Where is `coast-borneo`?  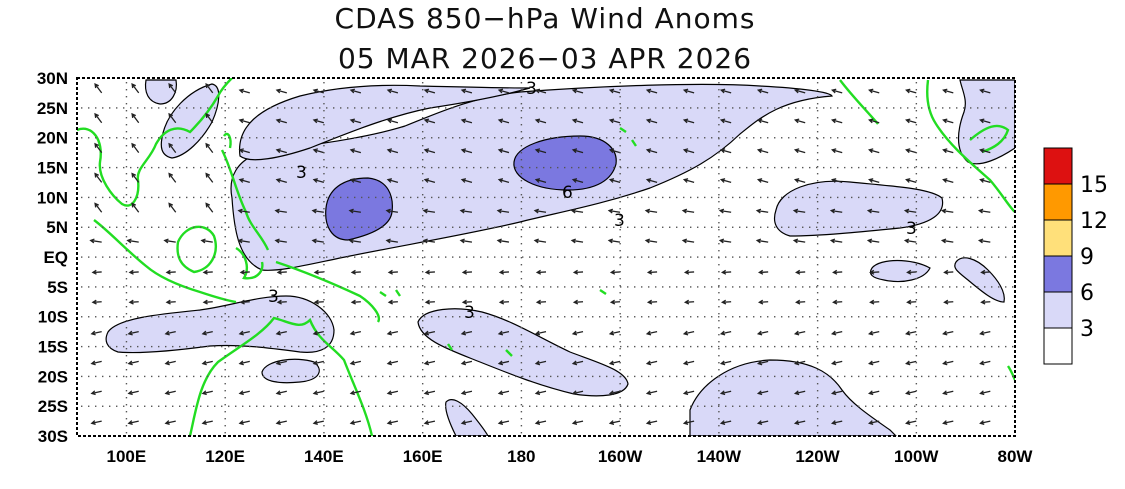
coast-borneo is located at coordinates (196, 249).